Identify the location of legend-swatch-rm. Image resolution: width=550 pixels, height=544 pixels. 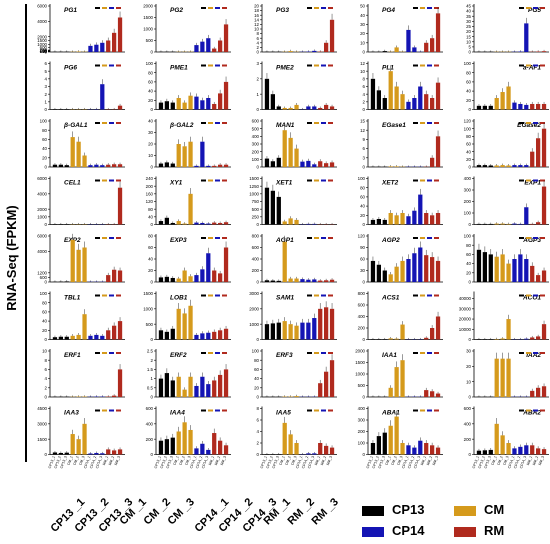
(465, 531).